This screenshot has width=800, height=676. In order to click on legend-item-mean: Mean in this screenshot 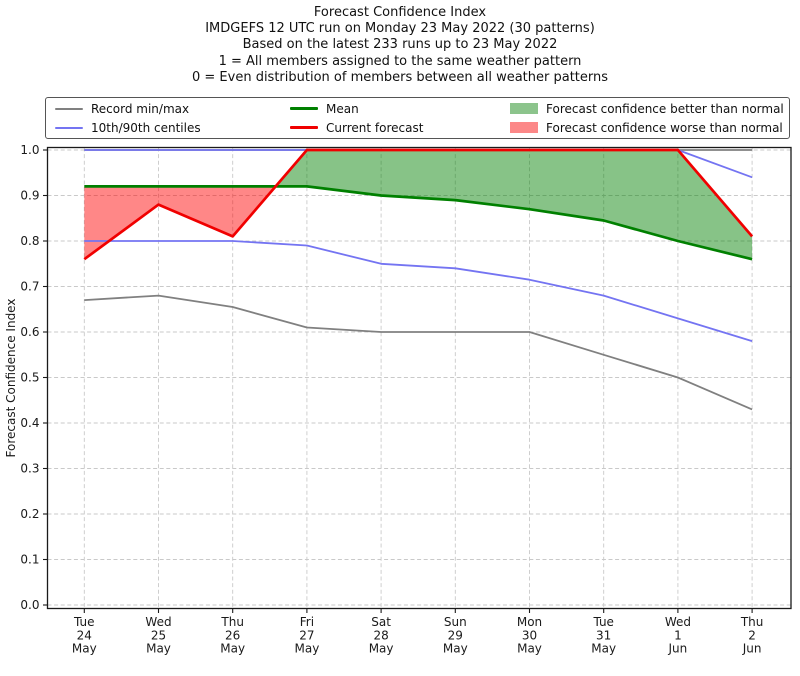, I will do `click(400, 108)`.